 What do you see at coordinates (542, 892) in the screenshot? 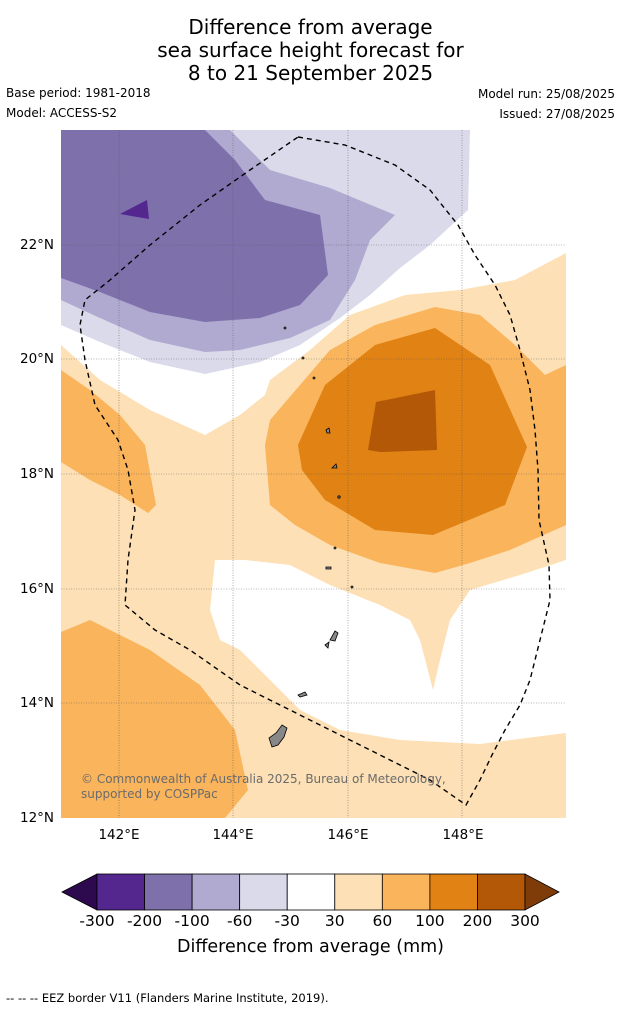
I see `colorbar-extend-high` at bounding box center [542, 892].